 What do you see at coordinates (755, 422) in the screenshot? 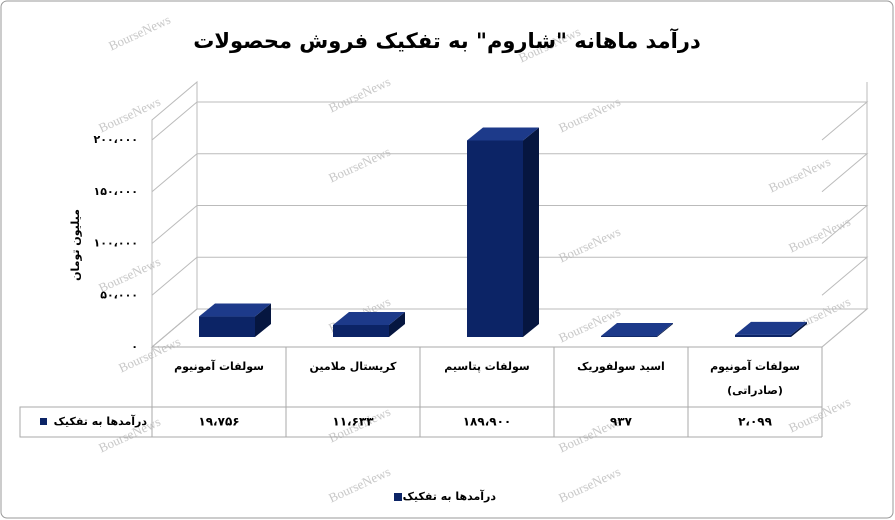
I see `value-label: ۲،۰۹۹` at bounding box center [755, 422].